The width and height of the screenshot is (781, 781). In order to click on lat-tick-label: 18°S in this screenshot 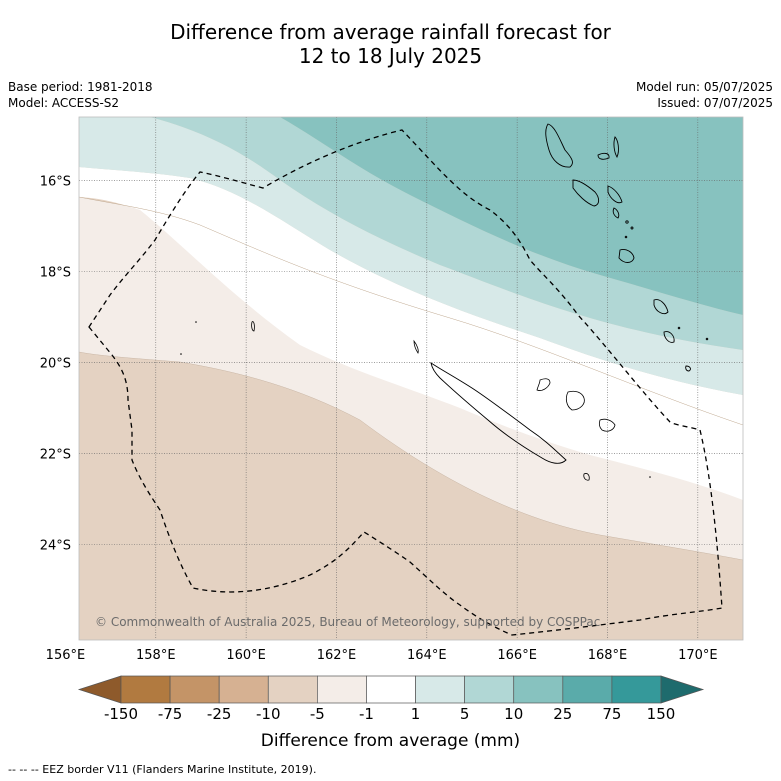, I will do `click(55, 273)`.